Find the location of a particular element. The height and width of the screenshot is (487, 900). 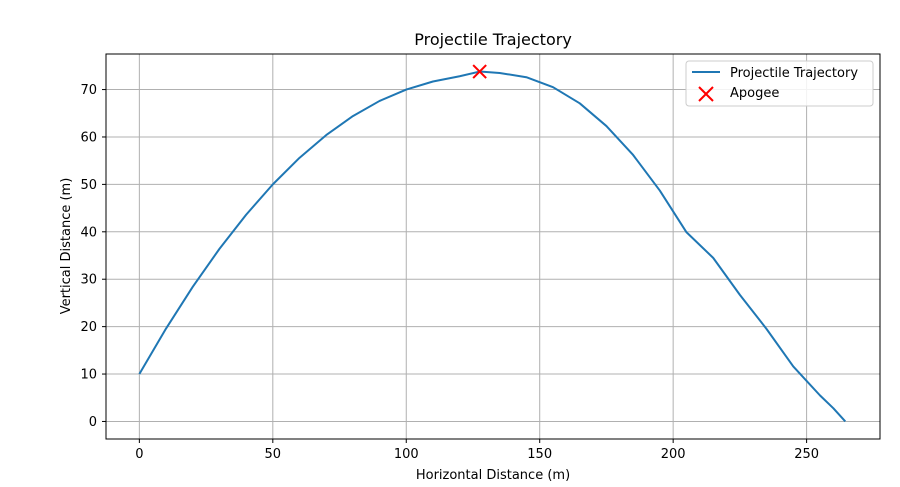

x-tick-label: 100 is located at coordinates (406, 454).